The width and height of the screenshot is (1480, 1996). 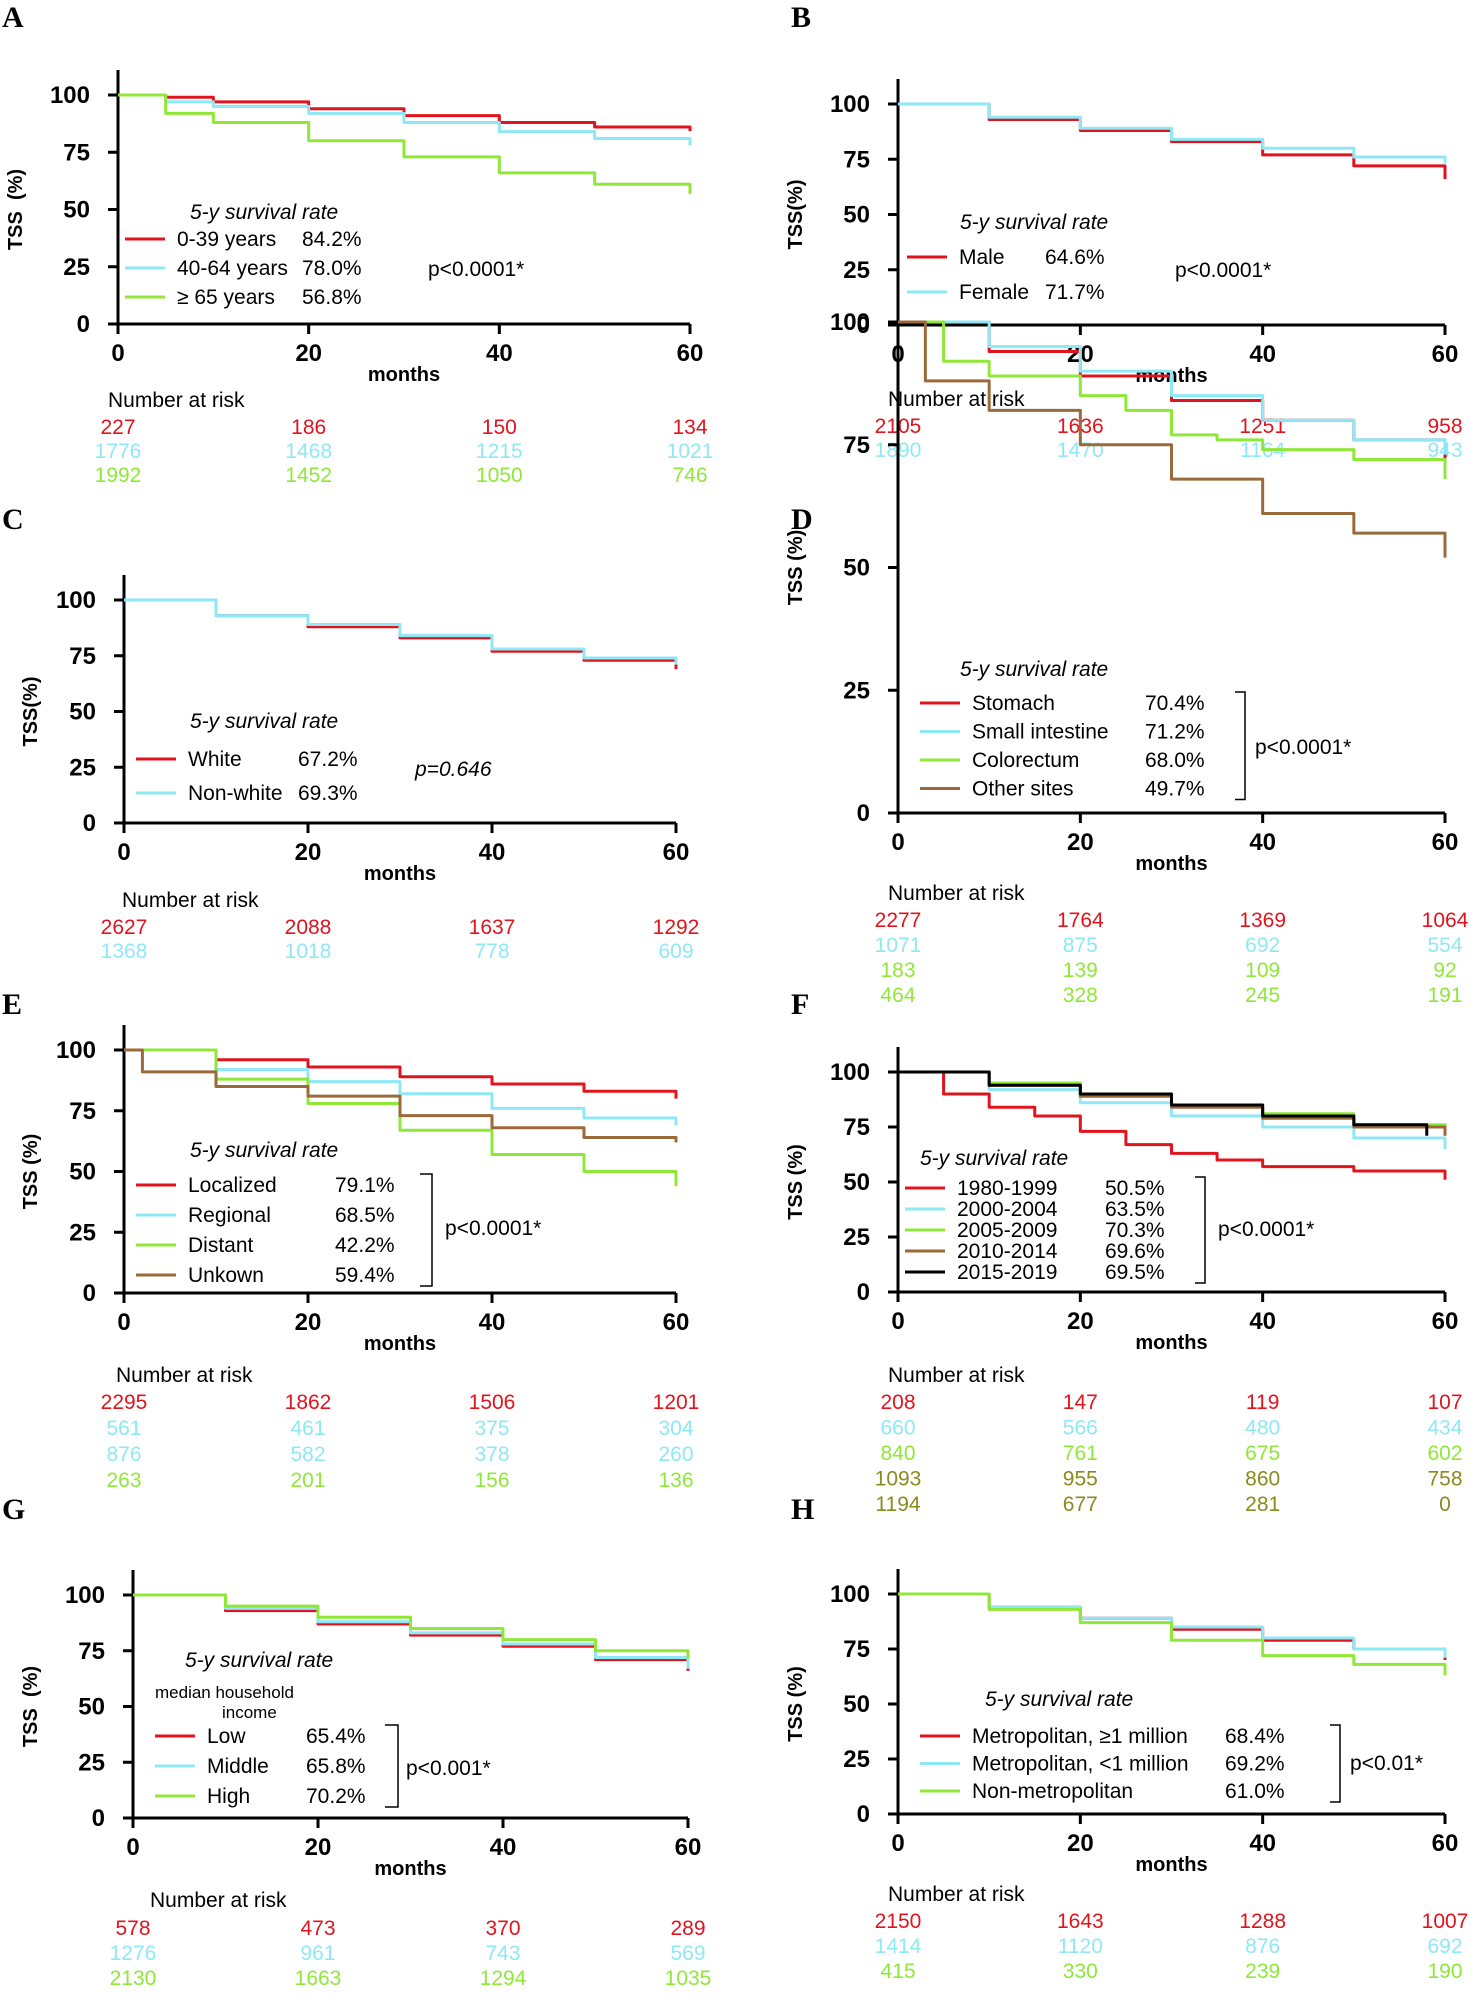 What do you see at coordinates (307, 1480) in the screenshot?
I see `risk-value: 201` at bounding box center [307, 1480].